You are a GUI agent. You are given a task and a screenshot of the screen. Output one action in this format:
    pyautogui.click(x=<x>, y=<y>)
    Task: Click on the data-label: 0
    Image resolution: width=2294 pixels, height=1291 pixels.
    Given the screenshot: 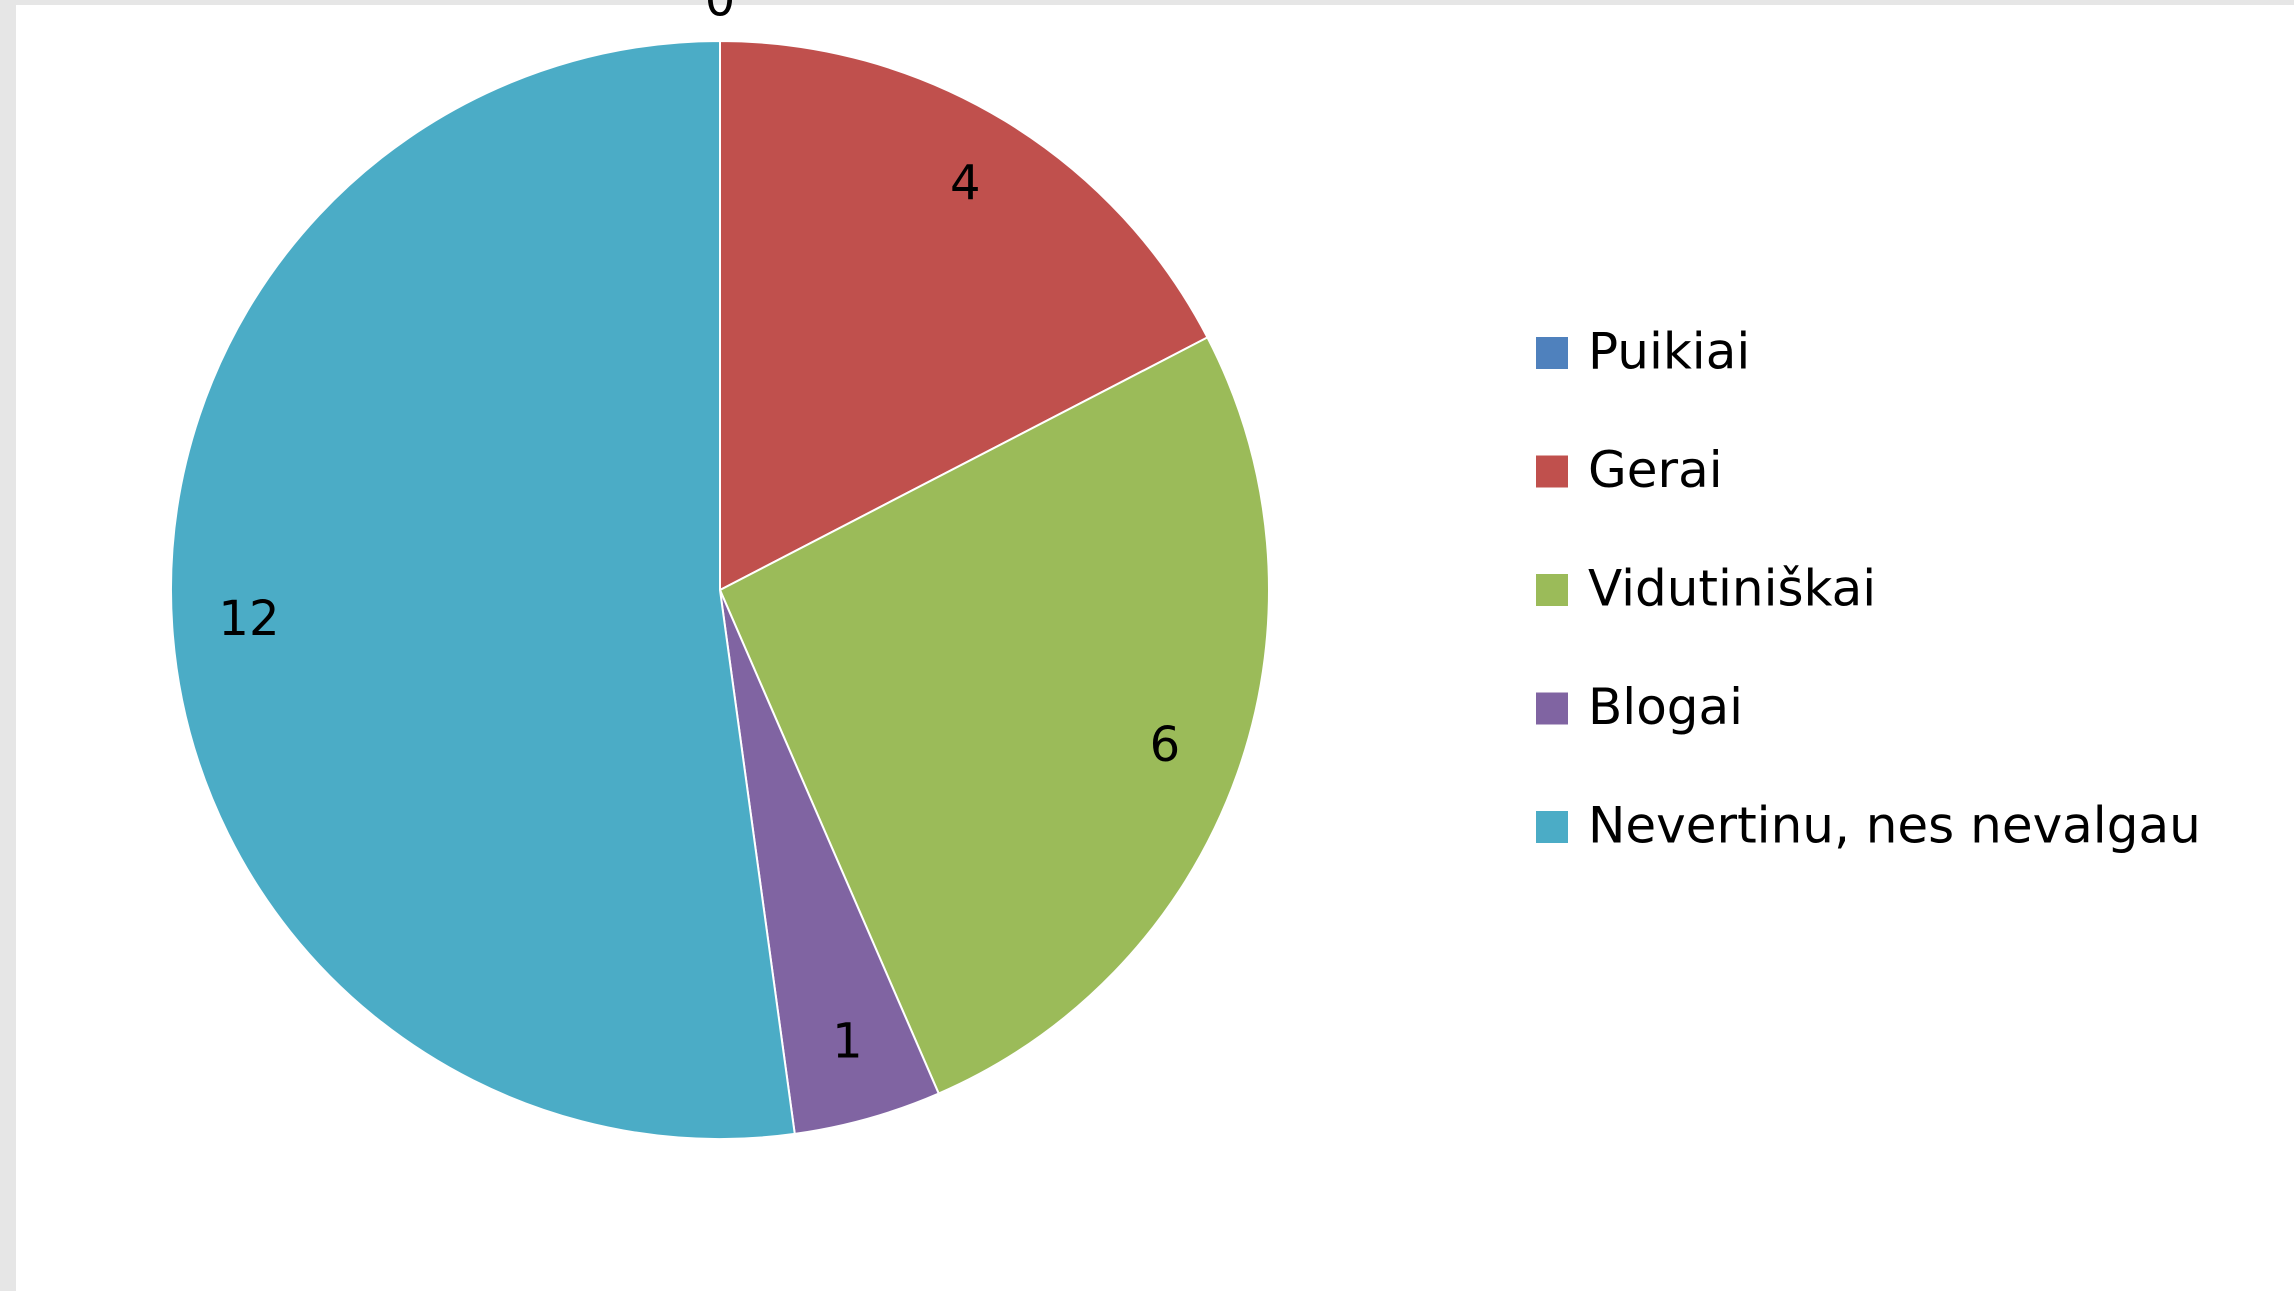 What is the action you would take?
    pyautogui.click(x=720, y=14)
    